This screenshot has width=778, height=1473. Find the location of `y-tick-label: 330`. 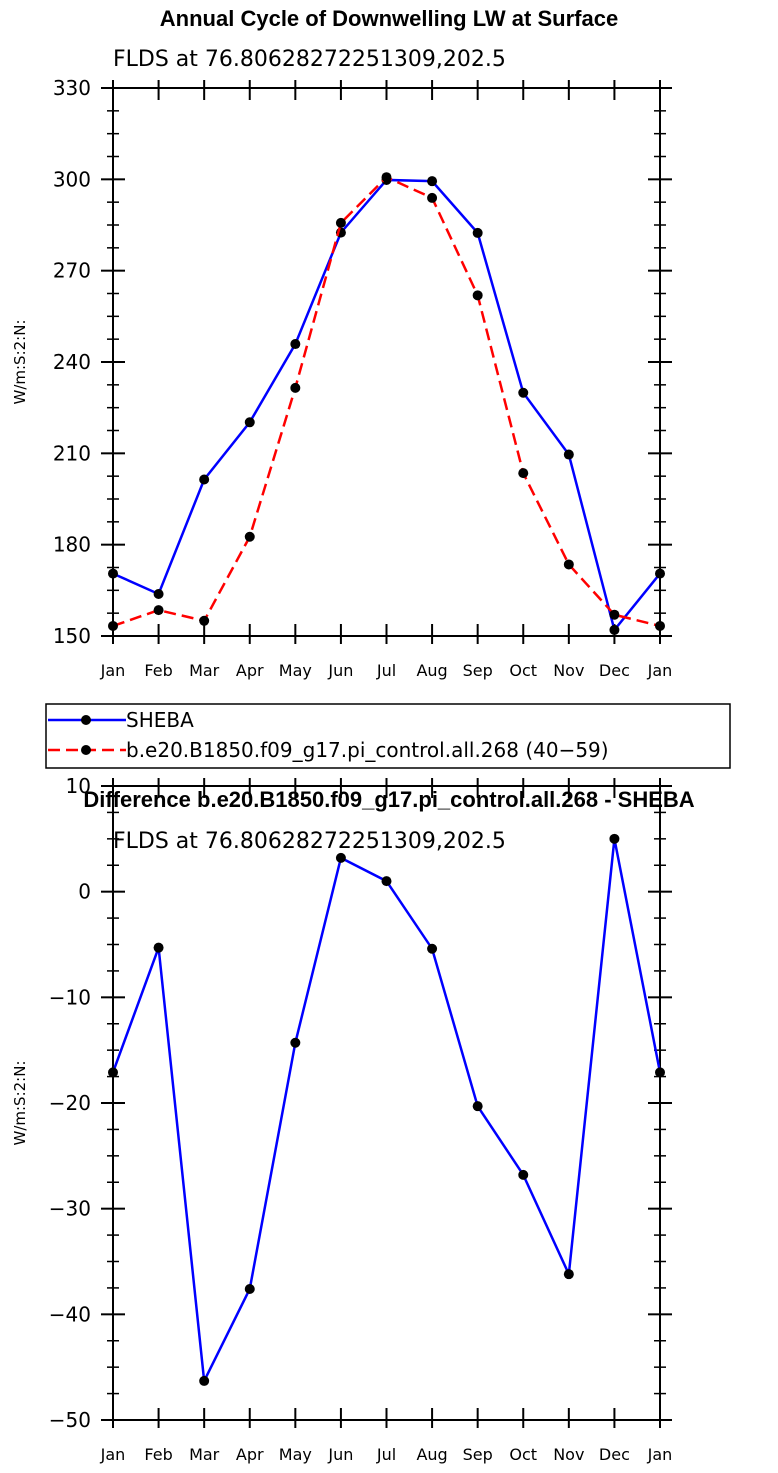

y-tick-label: 330 is located at coordinates (72, 88).